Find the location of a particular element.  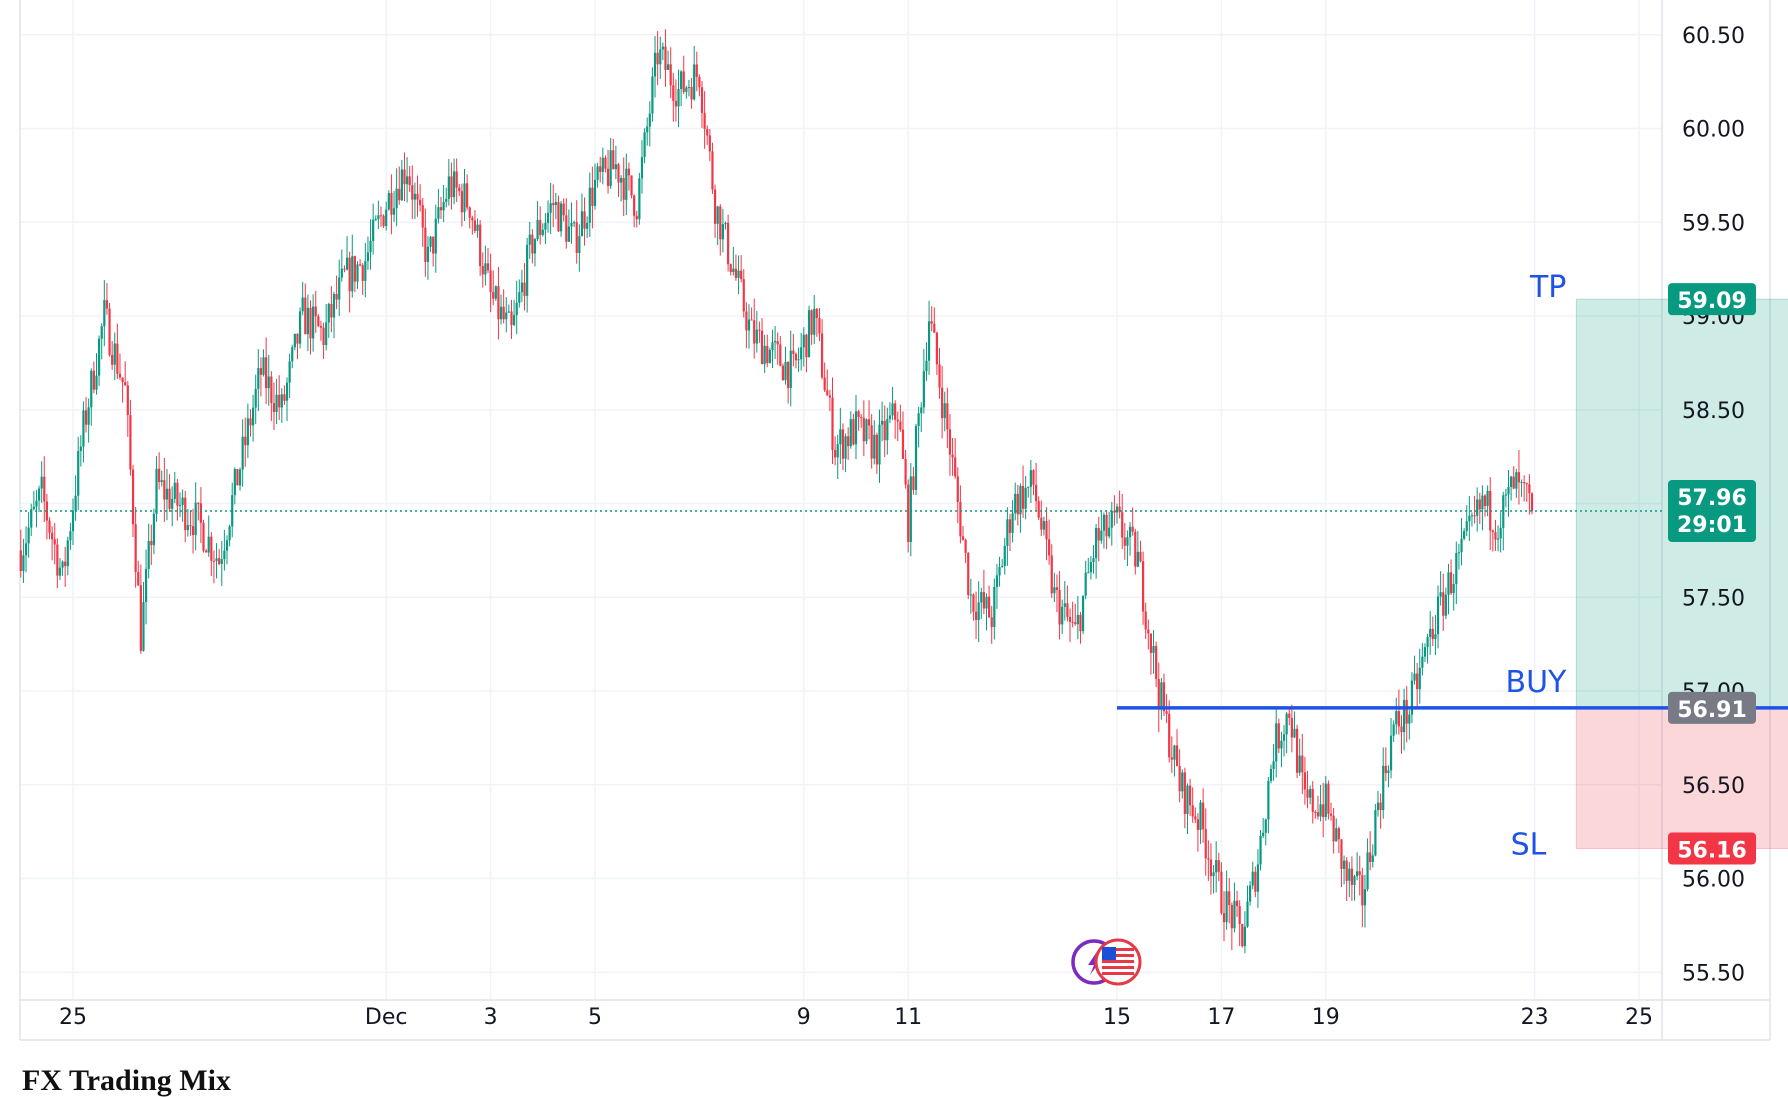

take-profit-label: TP is located at coordinates (1547, 287).